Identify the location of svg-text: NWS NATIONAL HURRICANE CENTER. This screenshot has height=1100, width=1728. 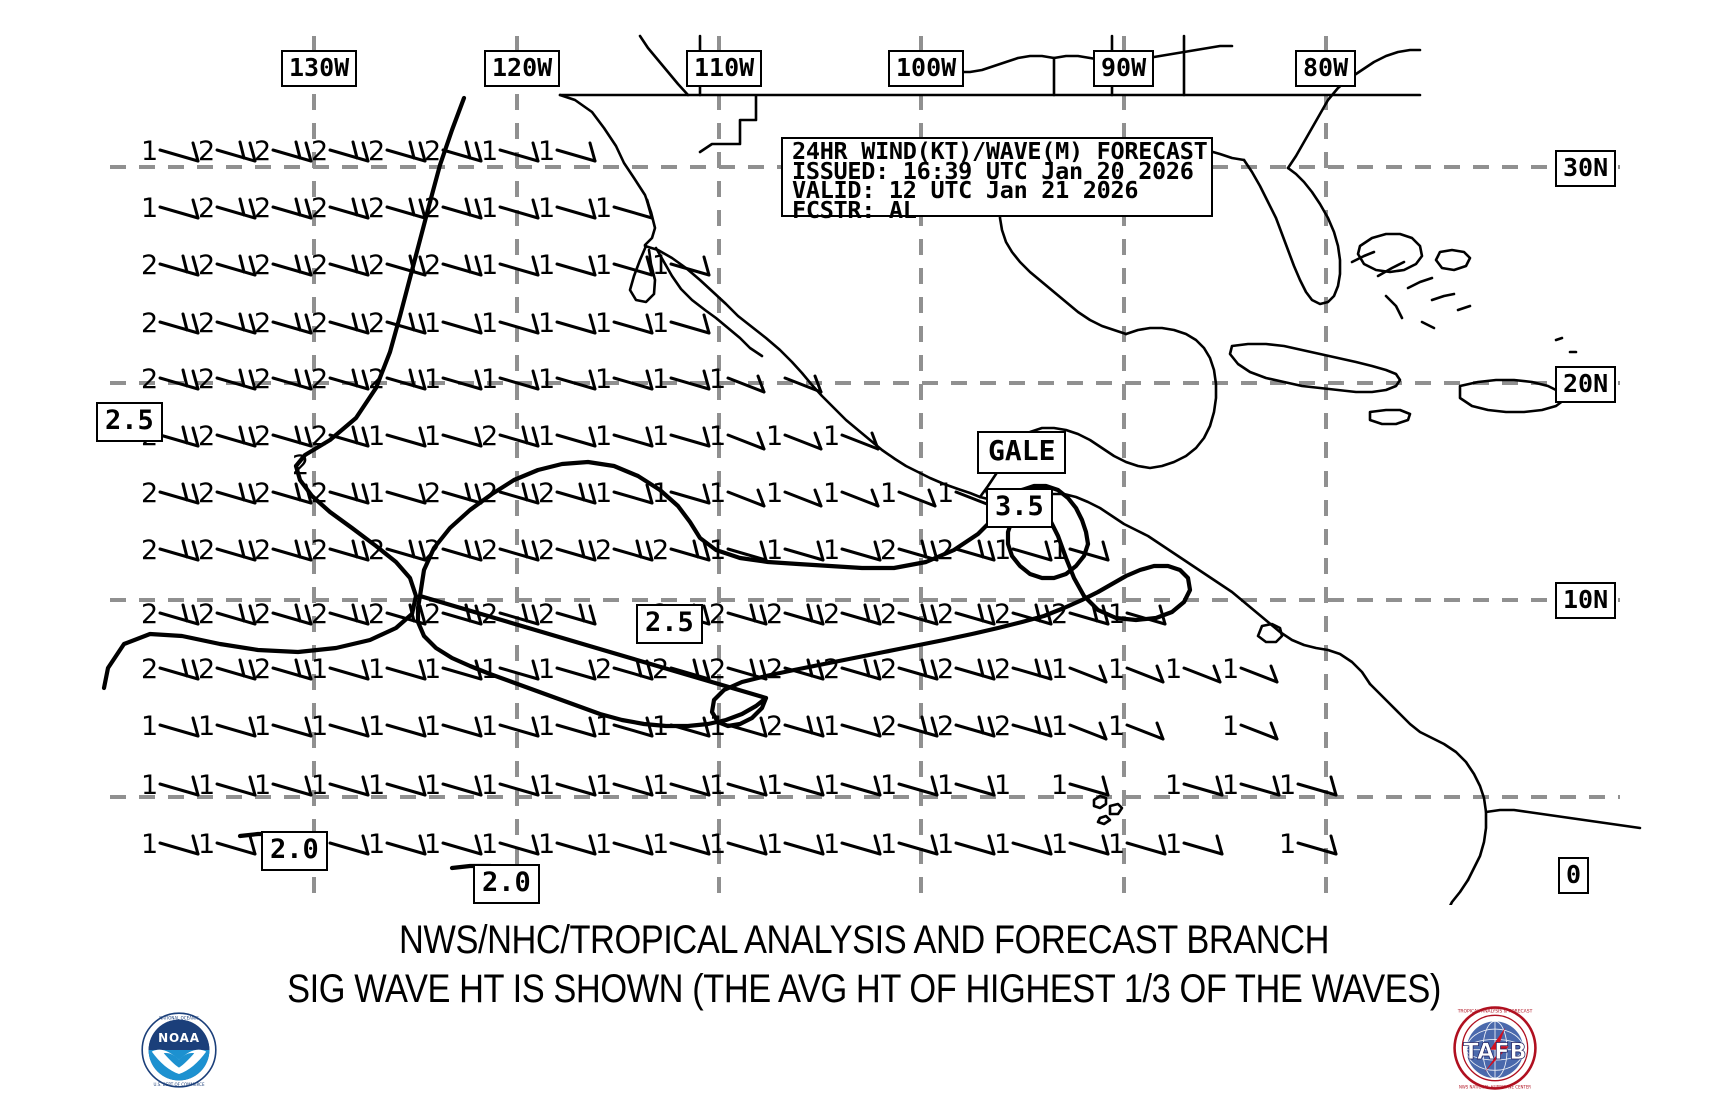
(1495, 1086).